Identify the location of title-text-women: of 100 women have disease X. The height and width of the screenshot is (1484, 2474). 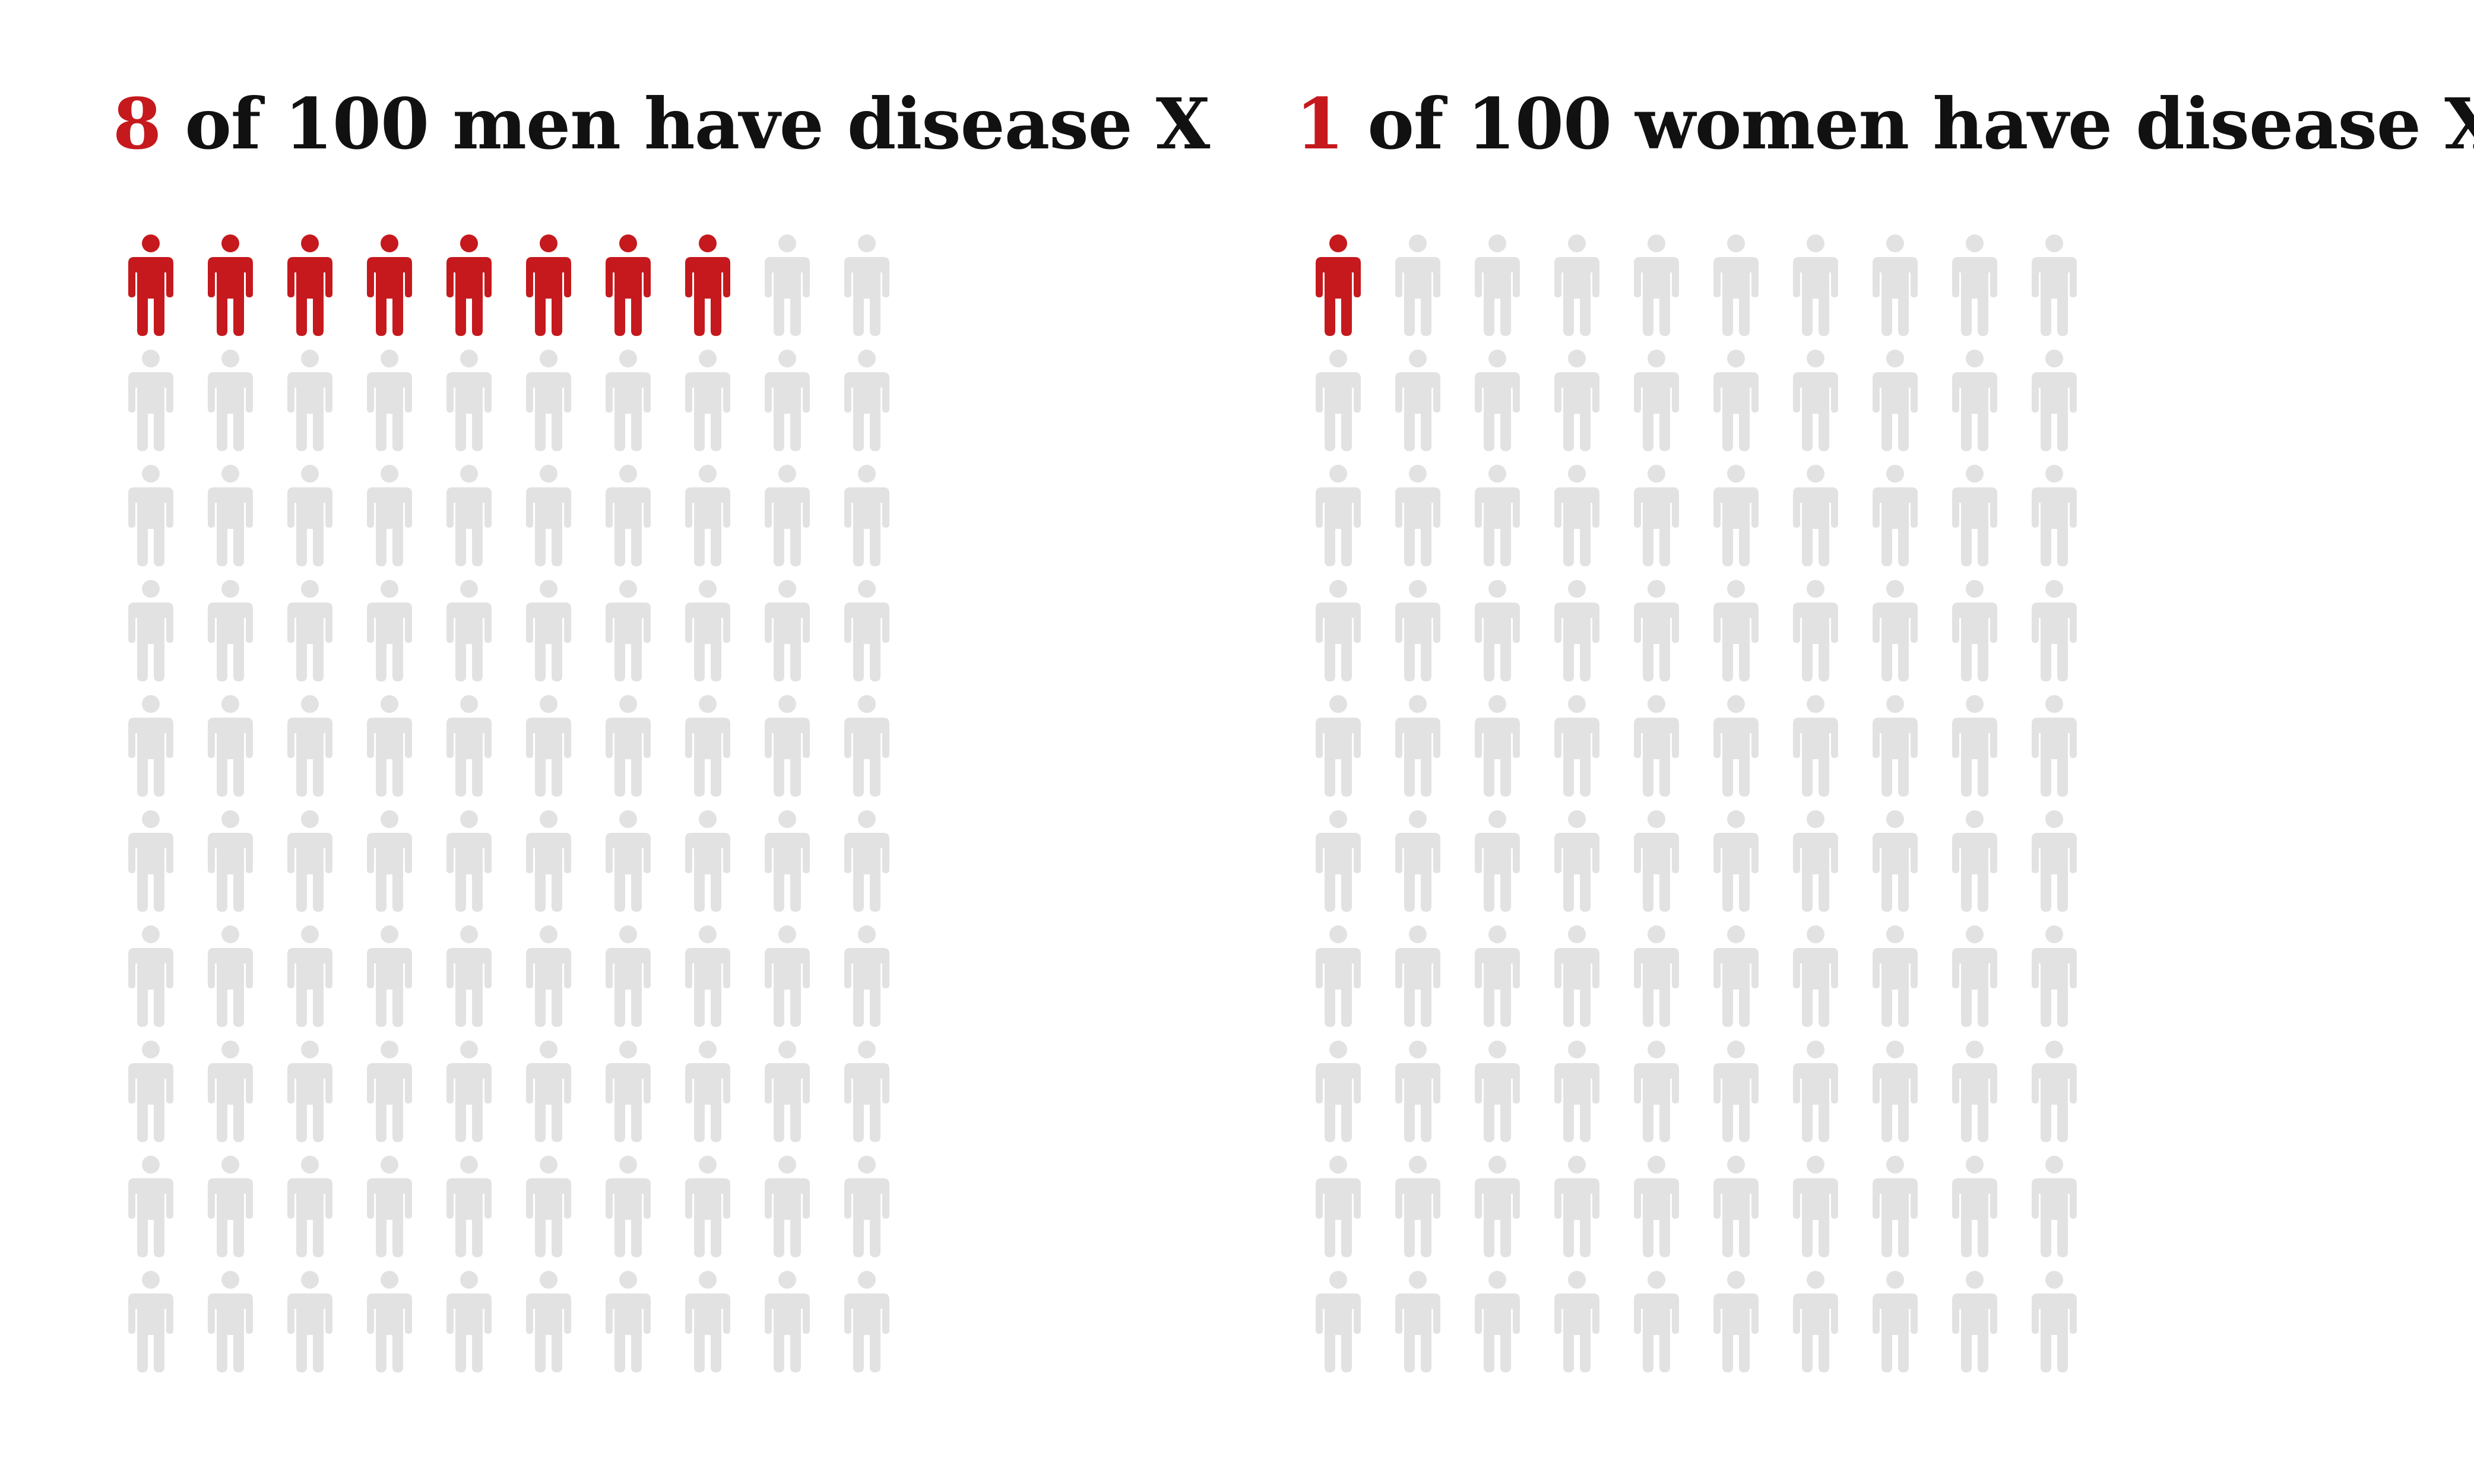
(1909, 124).